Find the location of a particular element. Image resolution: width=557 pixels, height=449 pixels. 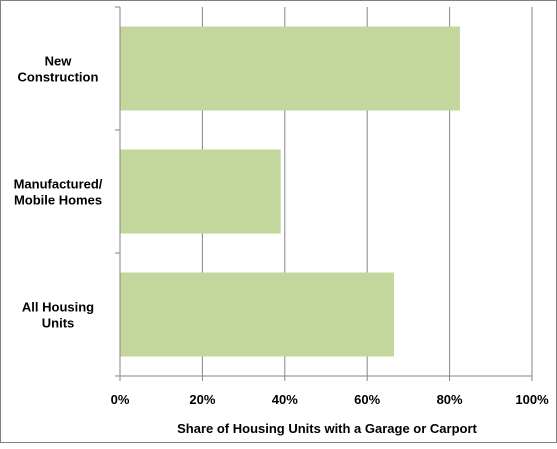

category-label: Construction is located at coordinates (58, 77).